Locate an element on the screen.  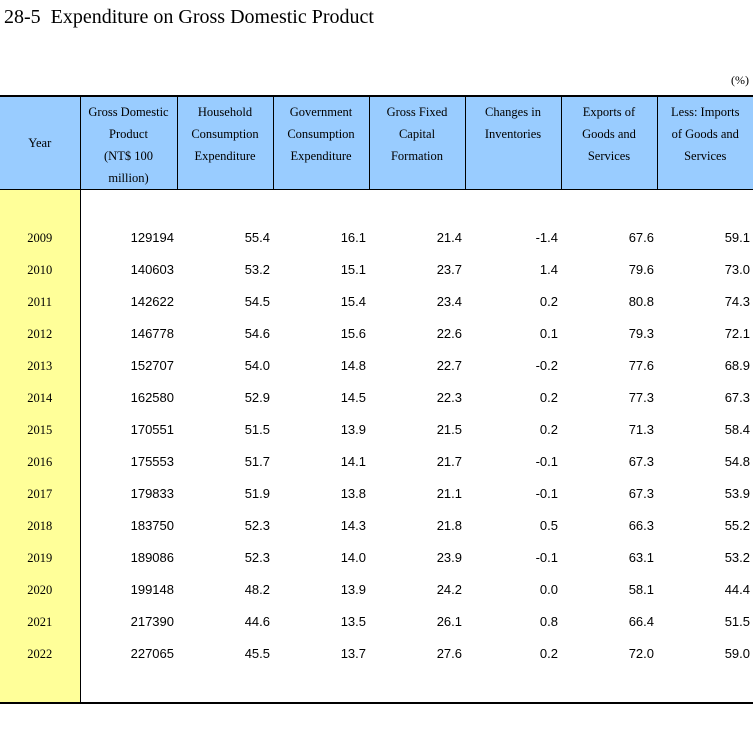
exports-cell: 79.3 is located at coordinates (641, 333).